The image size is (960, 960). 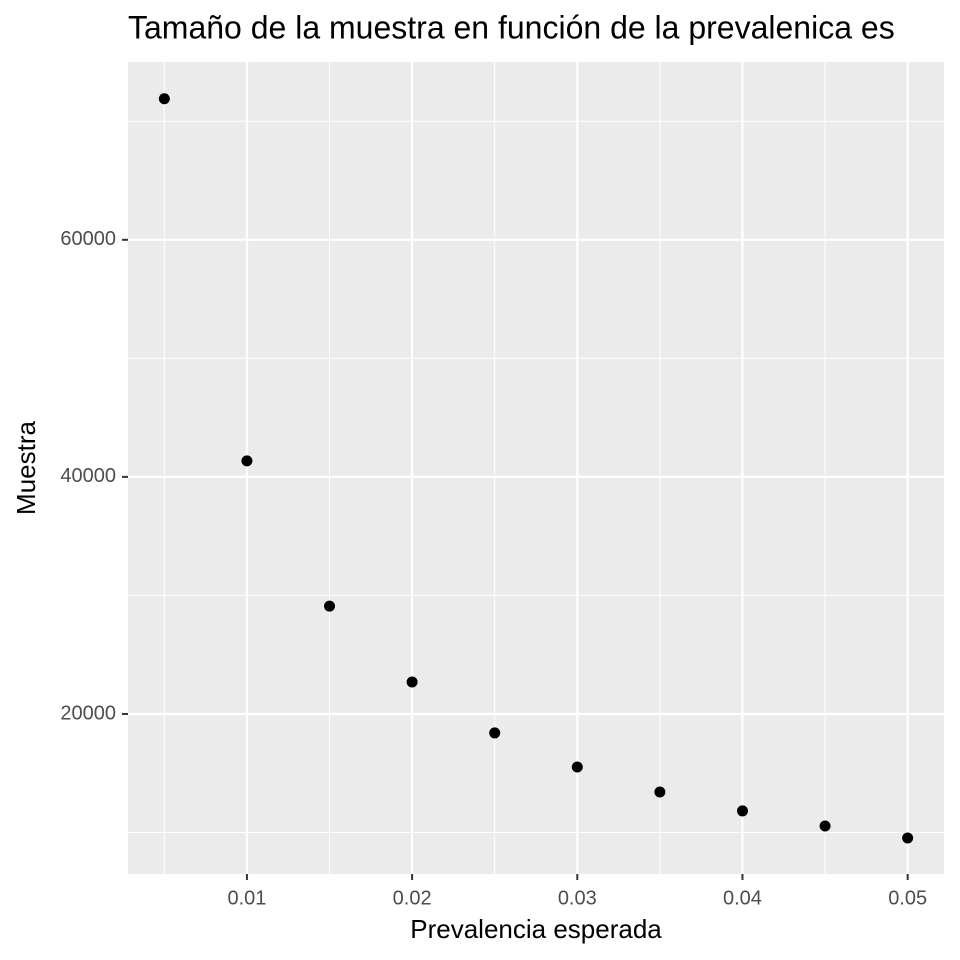 What do you see at coordinates (907, 898) in the screenshot?
I see `x-tick-label: 0.05` at bounding box center [907, 898].